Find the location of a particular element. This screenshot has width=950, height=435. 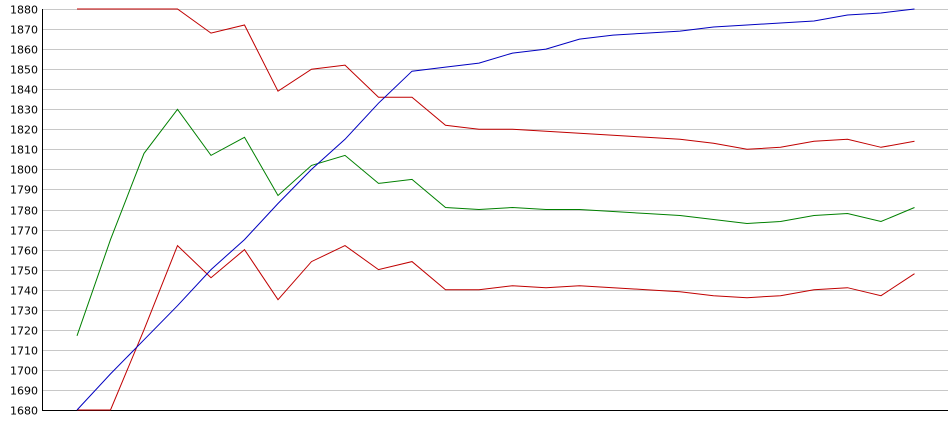

y-tick-label: 1830 is located at coordinates (24, 110).